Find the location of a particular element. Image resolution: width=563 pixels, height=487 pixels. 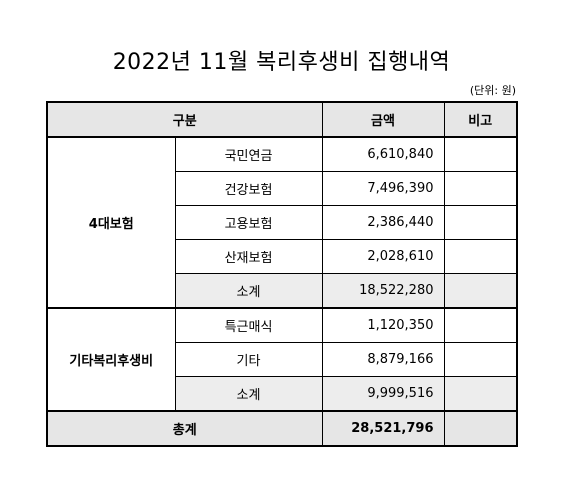

total-row: 총계 28,521,796 is located at coordinates (282, 428).